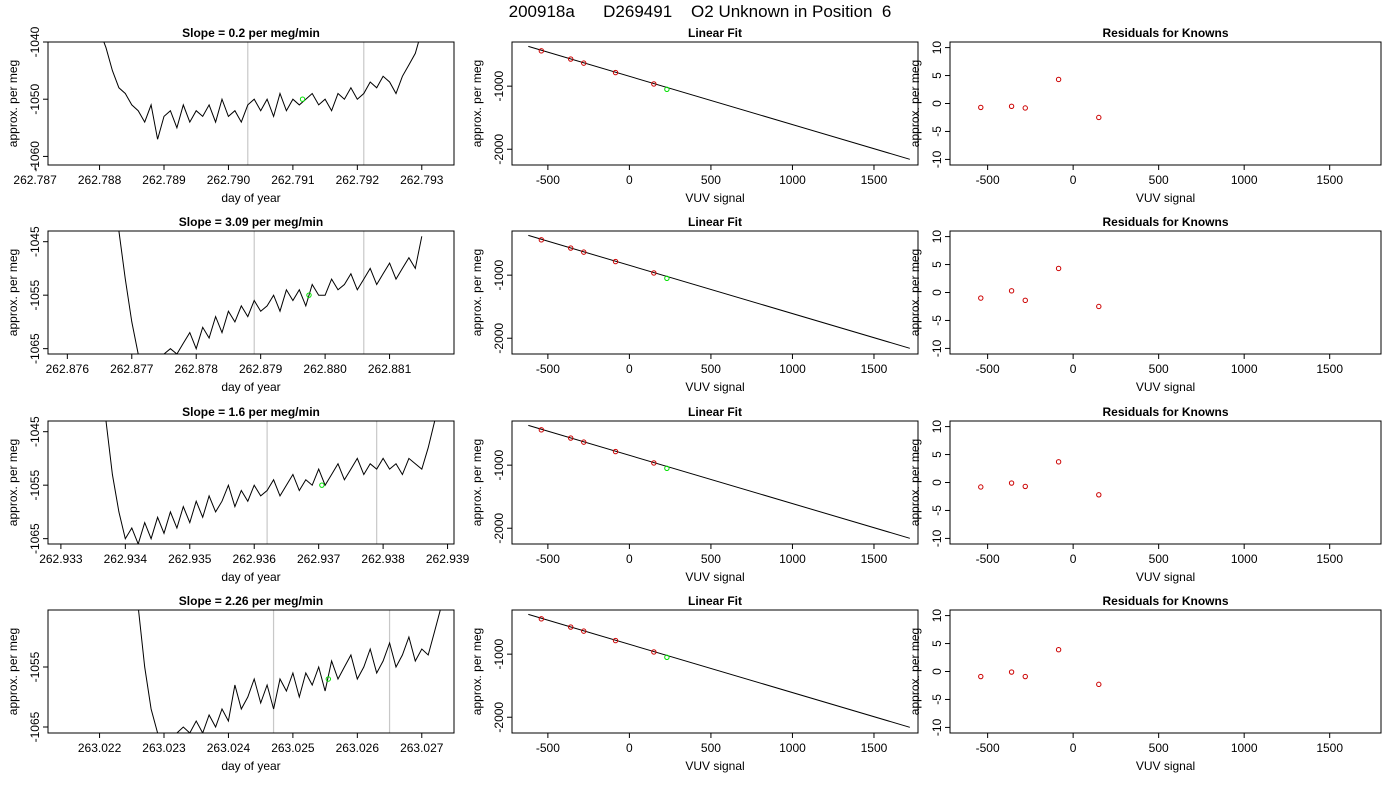 The width and height of the screenshot is (1400, 800). Describe the element at coordinates (325, 369) in the screenshot. I see `x-tick-label: 262.880` at that location.